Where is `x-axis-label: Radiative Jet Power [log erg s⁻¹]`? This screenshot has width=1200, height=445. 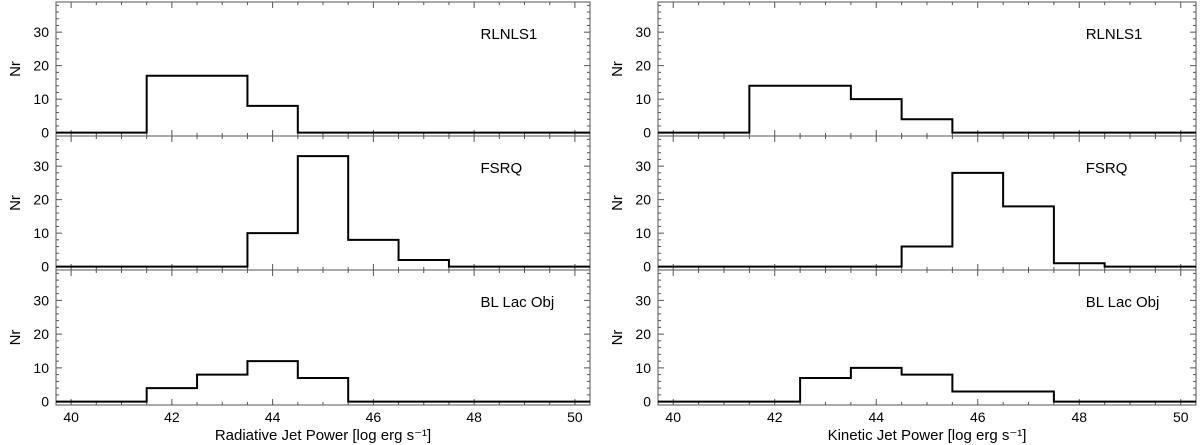
x-axis-label: Radiative Jet Power [log erg s⁻¹] is located at coordinates (323, 435).